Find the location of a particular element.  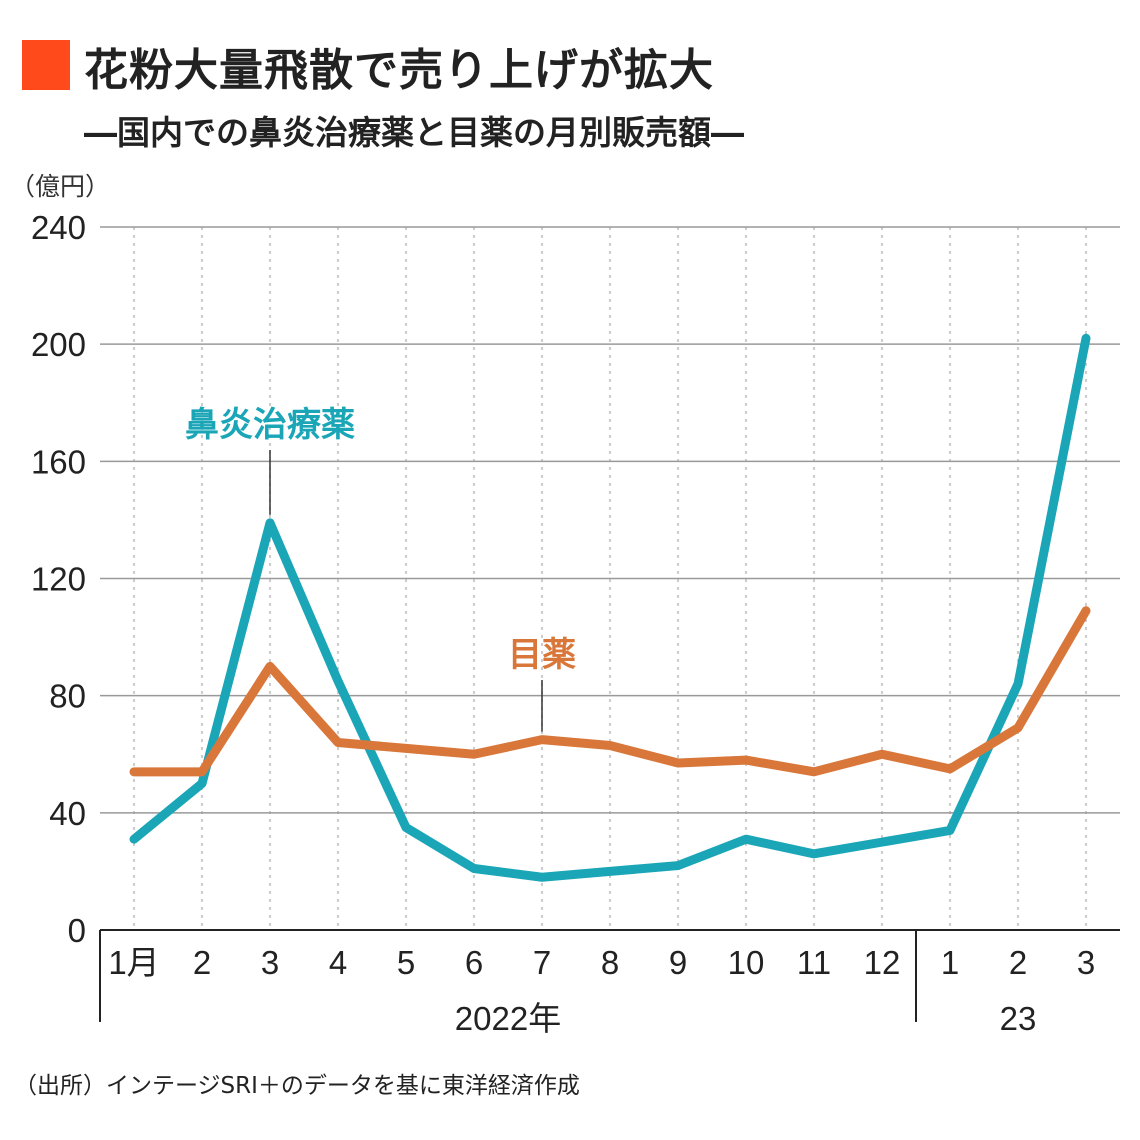

x-tick-label: 7 is located at coordinates (542, 962).